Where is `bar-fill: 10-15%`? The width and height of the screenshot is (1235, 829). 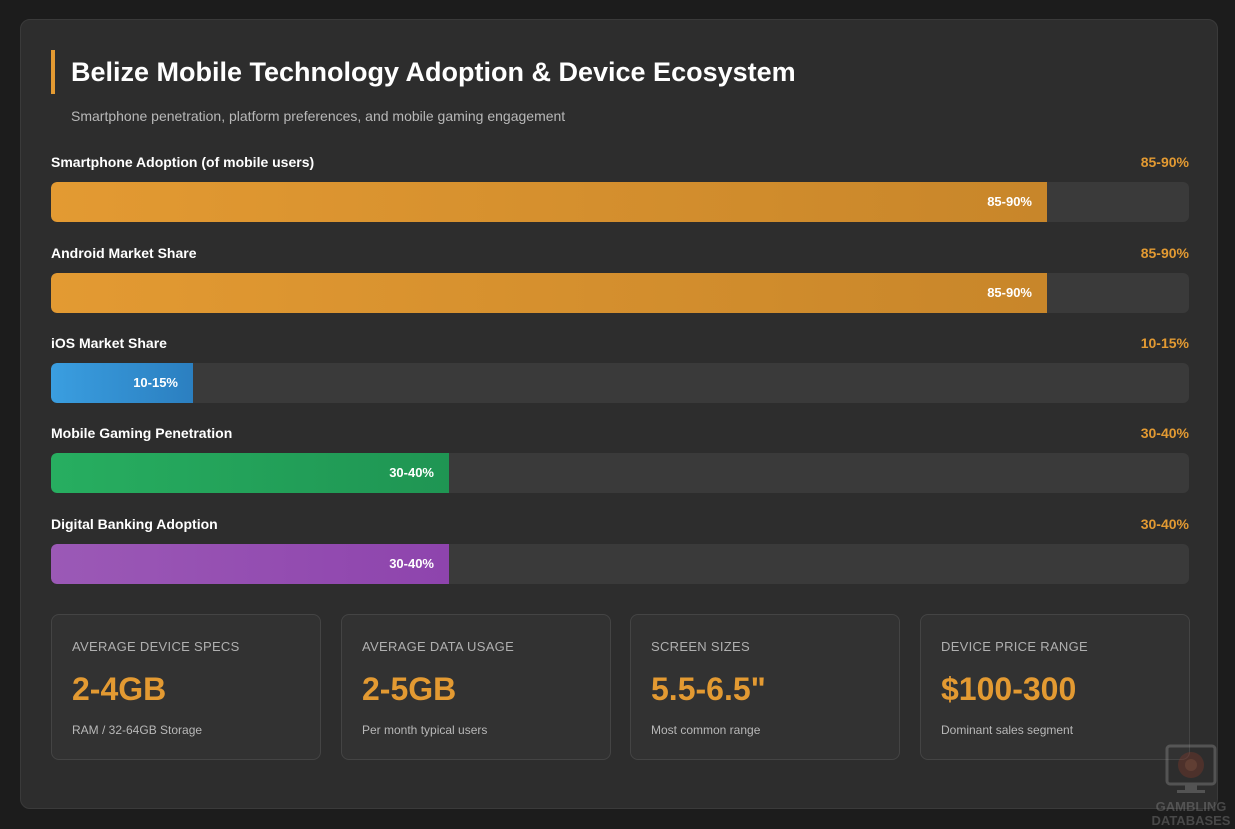
bar-fill: 10-15% is located at coordinates (122, 383).